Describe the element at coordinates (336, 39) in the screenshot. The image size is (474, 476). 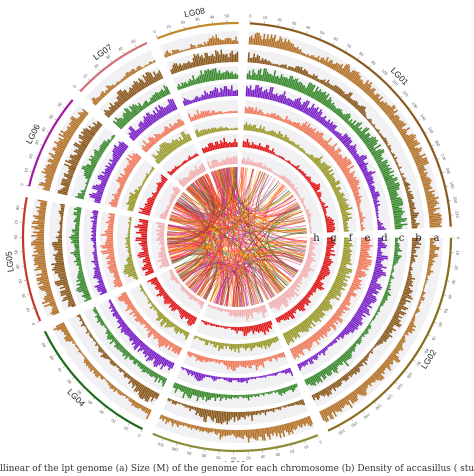
I see `tick-label: 60` at that location.